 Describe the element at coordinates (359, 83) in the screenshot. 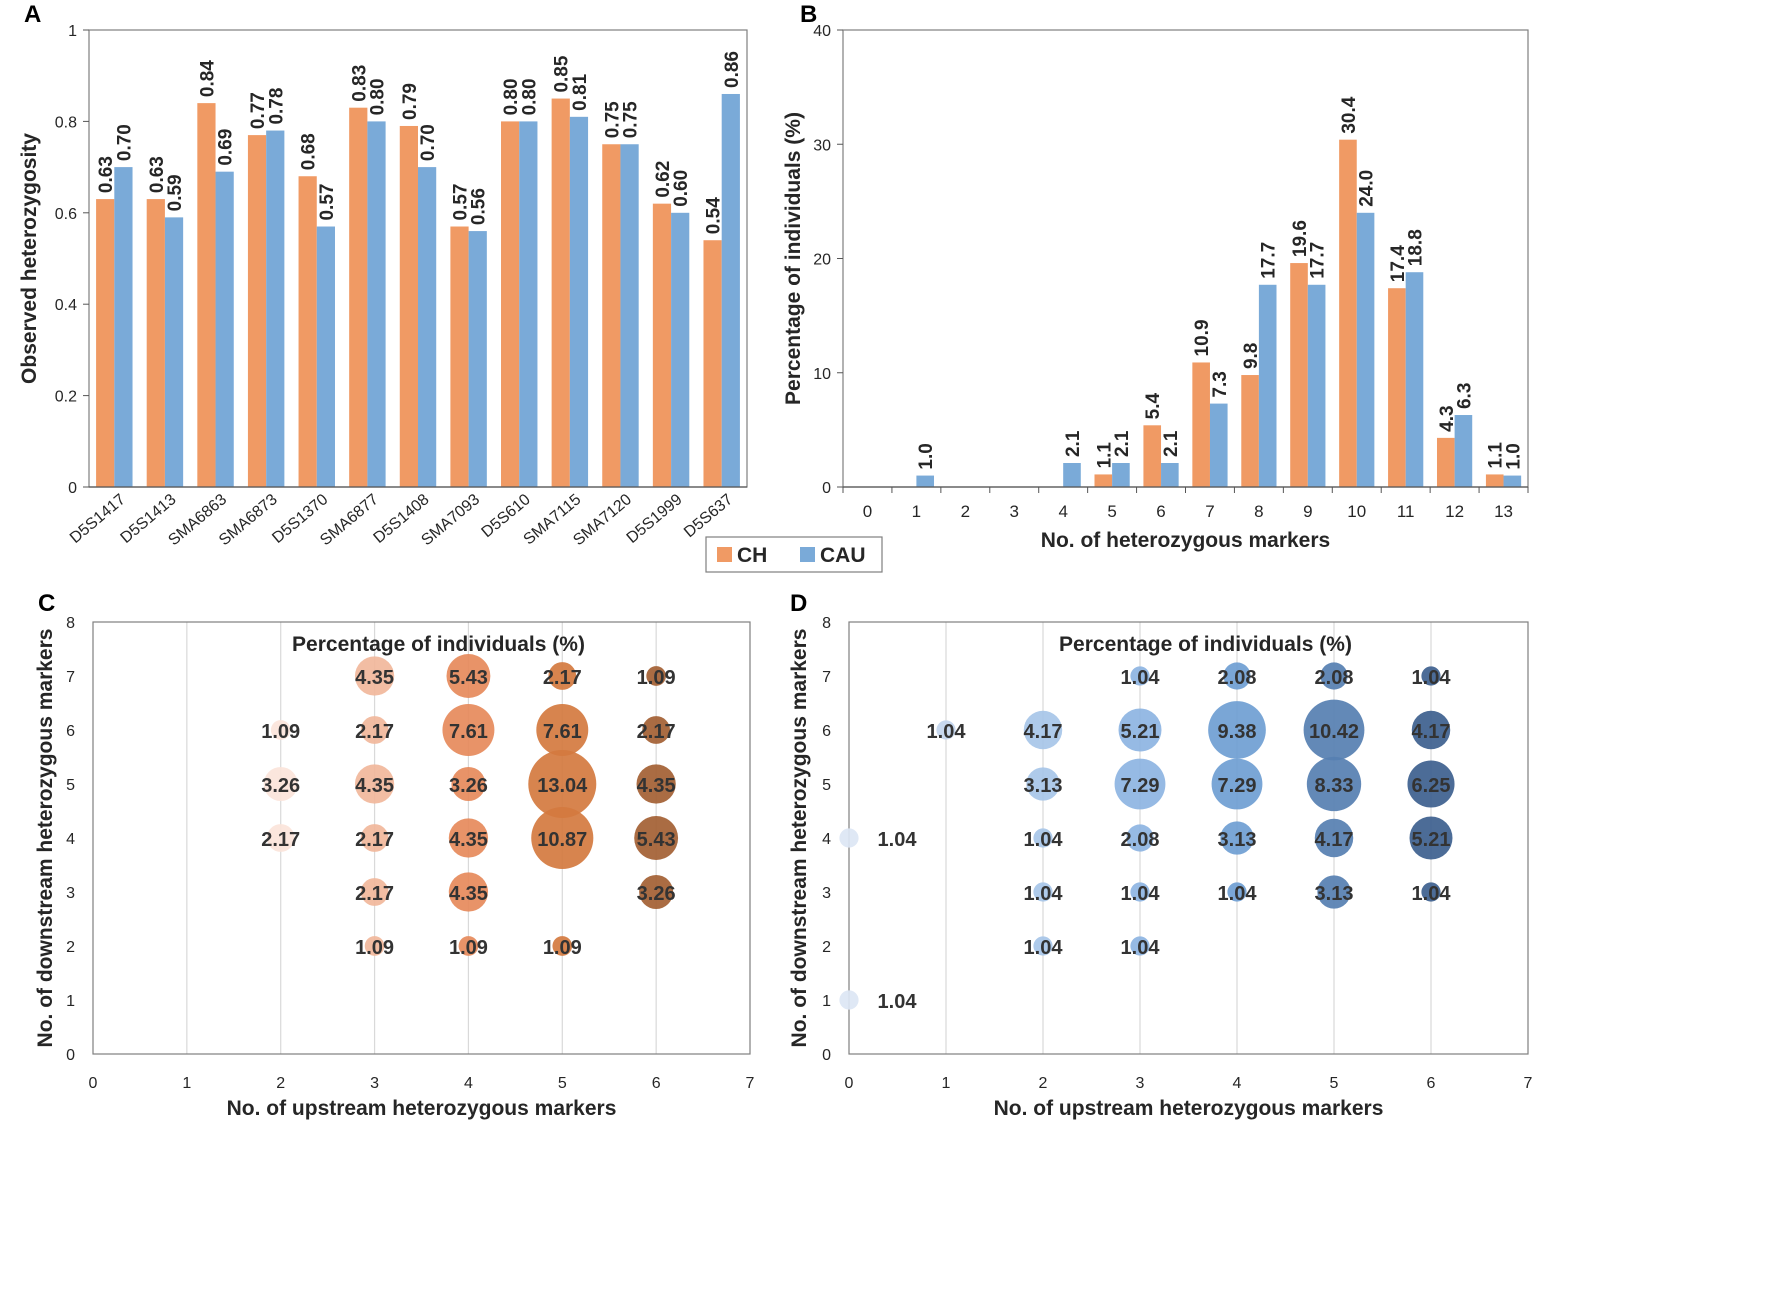

I see `data-label: 0.83` at that location.